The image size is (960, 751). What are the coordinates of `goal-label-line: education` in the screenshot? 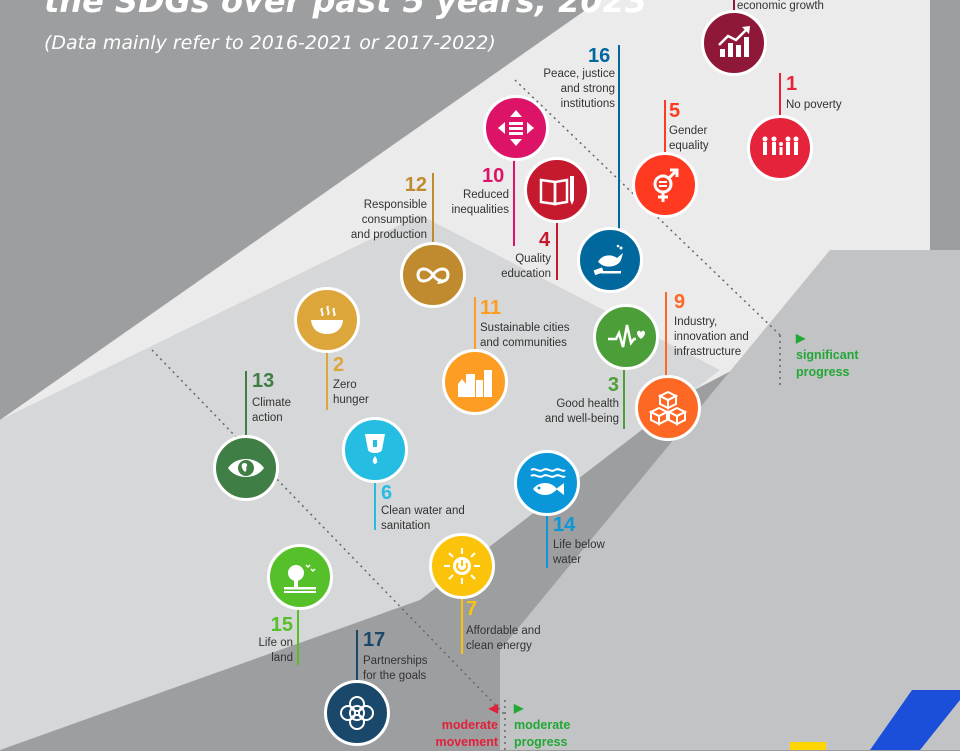 It's located at (526, 274).